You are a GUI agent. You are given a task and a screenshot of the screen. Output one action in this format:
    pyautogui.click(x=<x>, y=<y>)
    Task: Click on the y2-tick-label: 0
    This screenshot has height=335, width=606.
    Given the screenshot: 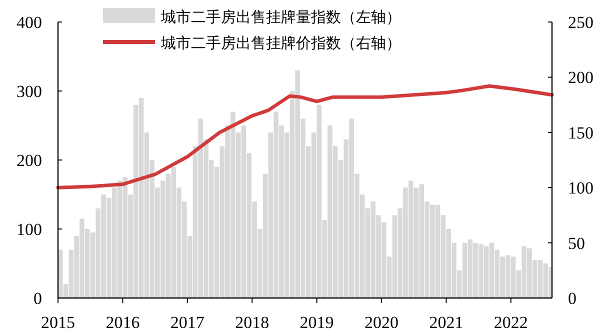 What is the action you would take?
    pyautogui.click(x=572, y=298)
    